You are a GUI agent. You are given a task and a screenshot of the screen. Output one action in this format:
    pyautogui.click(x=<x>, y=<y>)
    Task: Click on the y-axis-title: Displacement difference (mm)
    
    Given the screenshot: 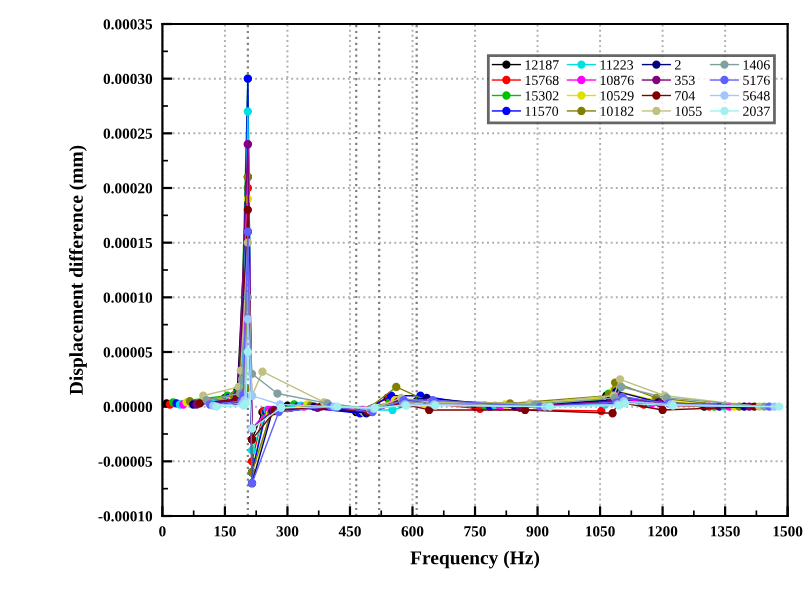 What is the action you would take?
    pyautogui.click(x=78, y=270)
    